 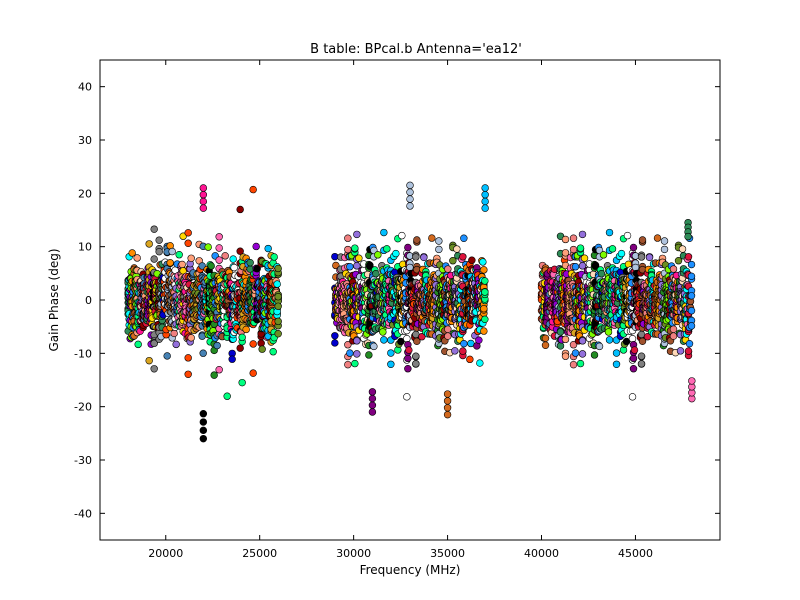 I want to click on x-tick-label: 20000, so click(x=165, y=553).